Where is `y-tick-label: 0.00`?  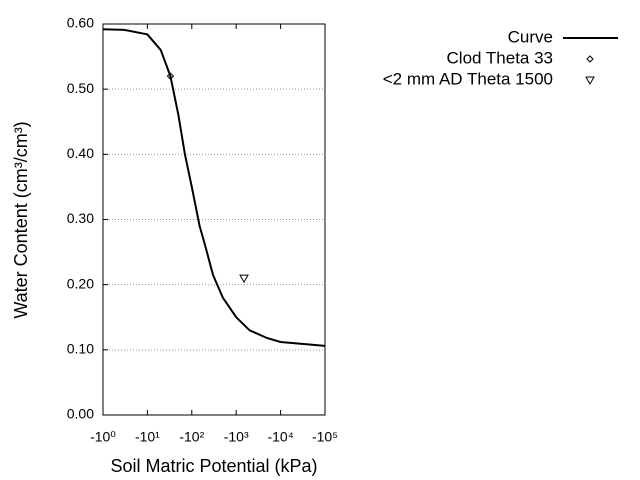
y-tick-label: 0.00 is located at coordinates (80, 414).